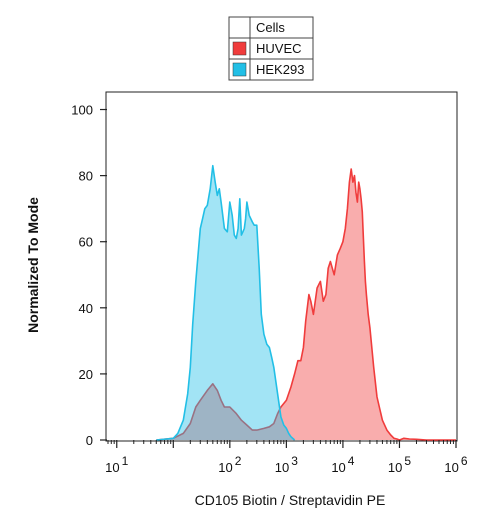  I want to click on x-tick-label: 10 2, so click(229, 464).